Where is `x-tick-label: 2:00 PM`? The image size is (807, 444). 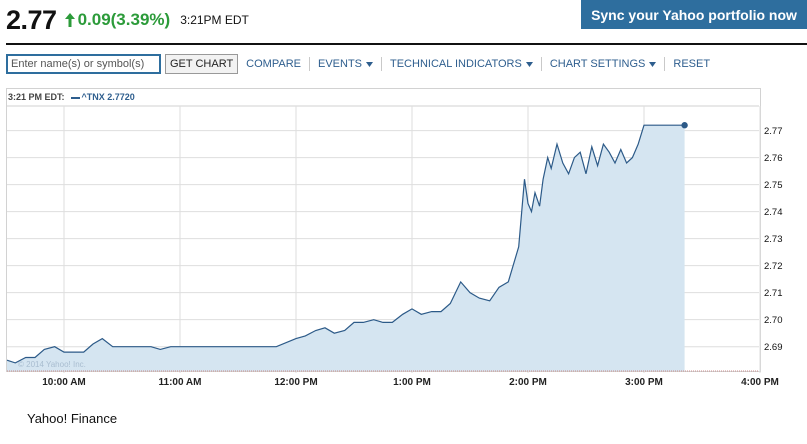
x-tick-label: 2:00 PM is located at coordinates (528, 382).